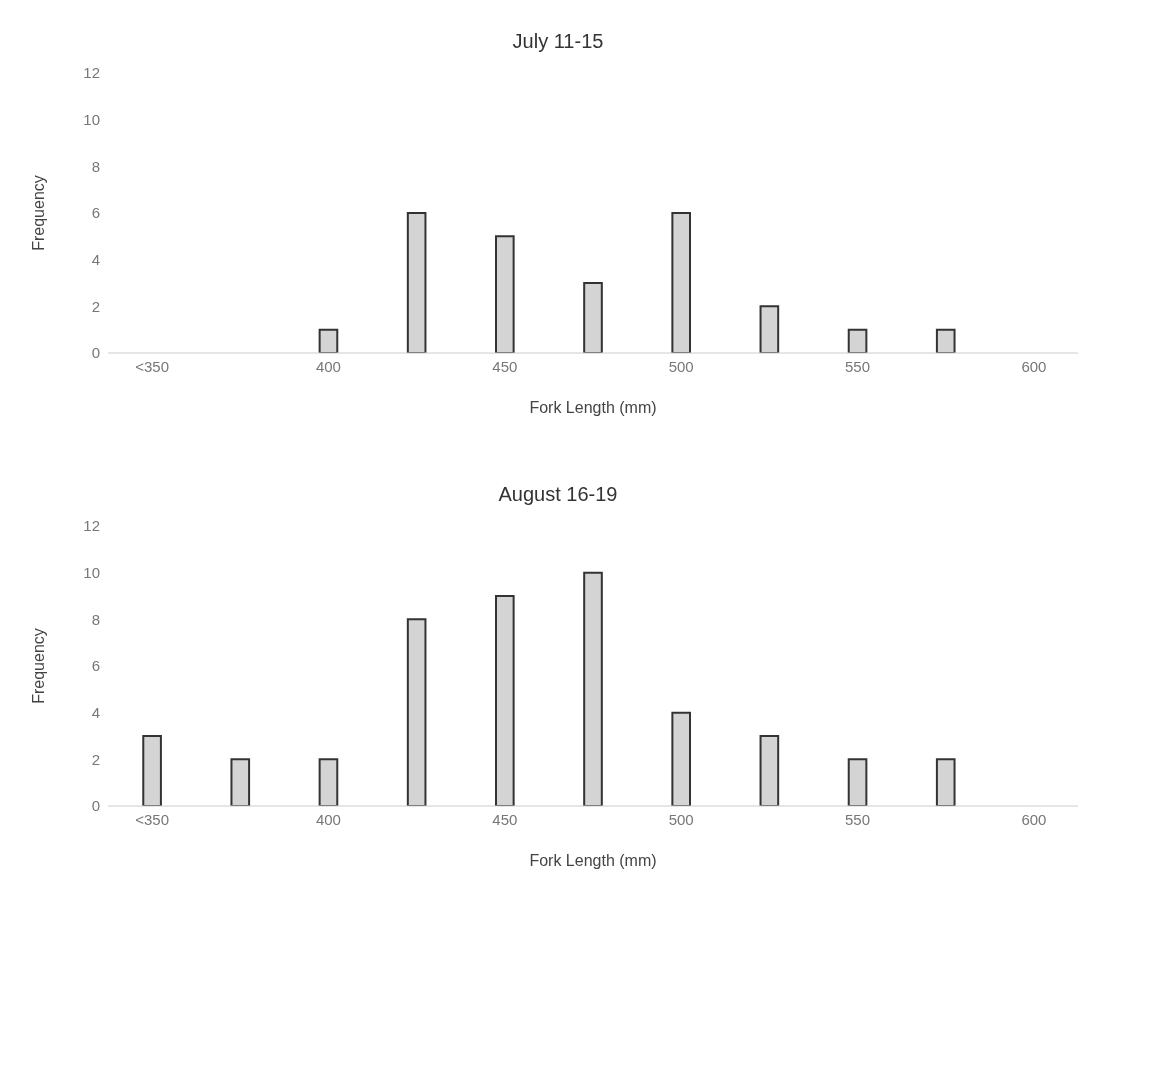 This screenshot has height=1082, width=1175. I want to click on chart-title: August 16-19, so click(558, 494).